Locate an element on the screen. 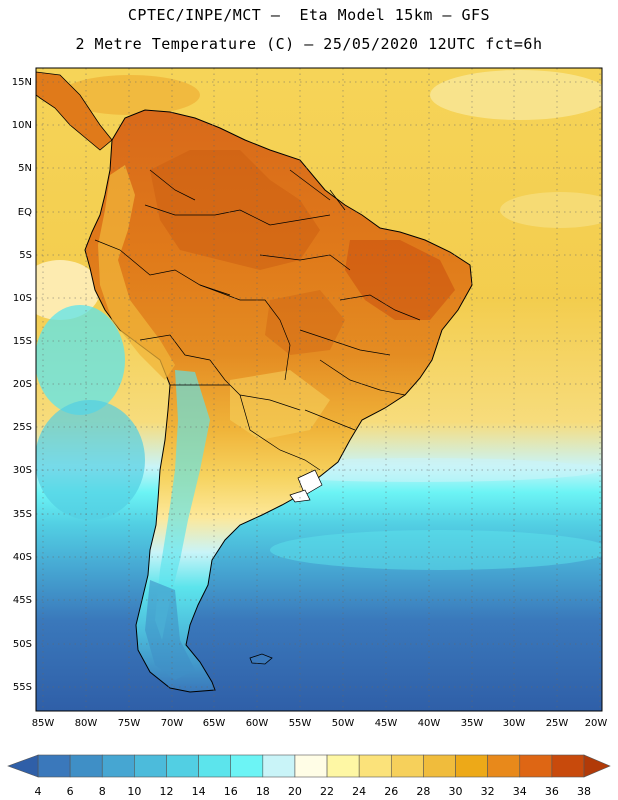 This screenshot has width=618, height=800. colorbar-label: 12 is located at coordinates (166, 791).